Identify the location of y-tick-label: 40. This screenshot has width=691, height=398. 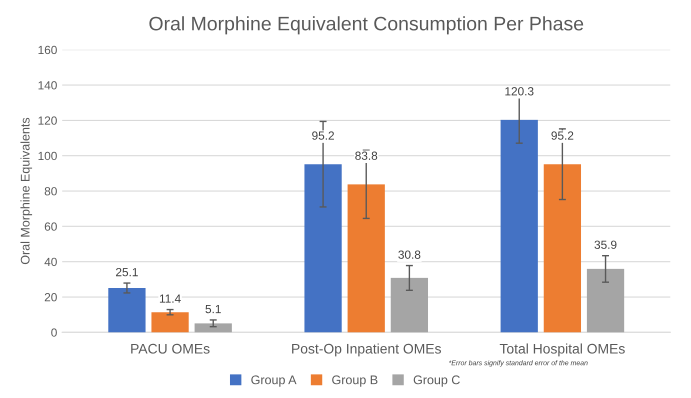
(50, 262).